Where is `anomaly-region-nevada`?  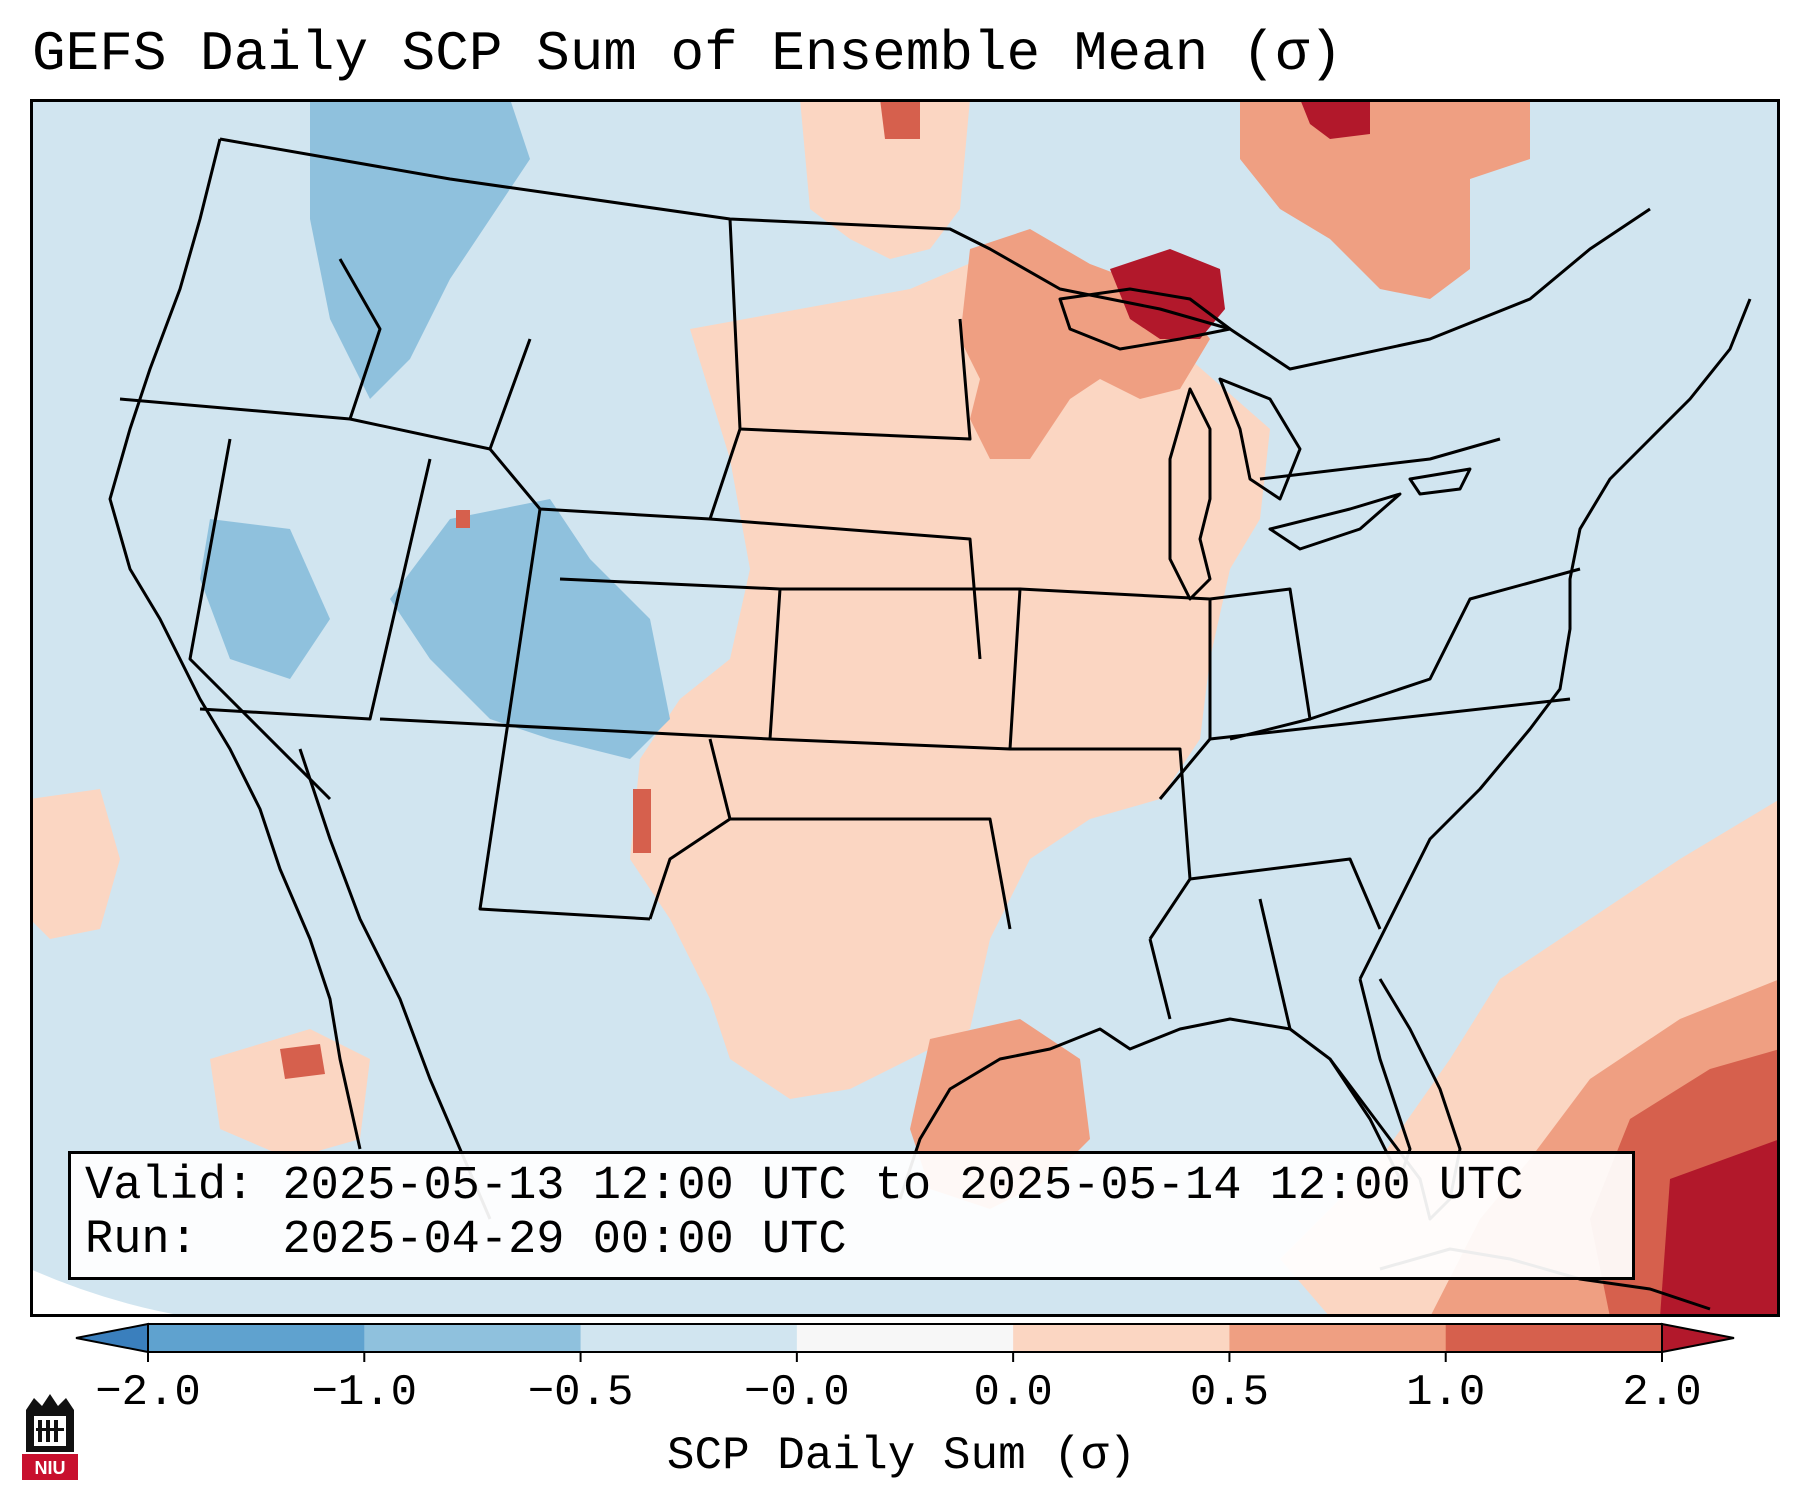
anomaly-region-nevada is located at coordinates (265, 599).